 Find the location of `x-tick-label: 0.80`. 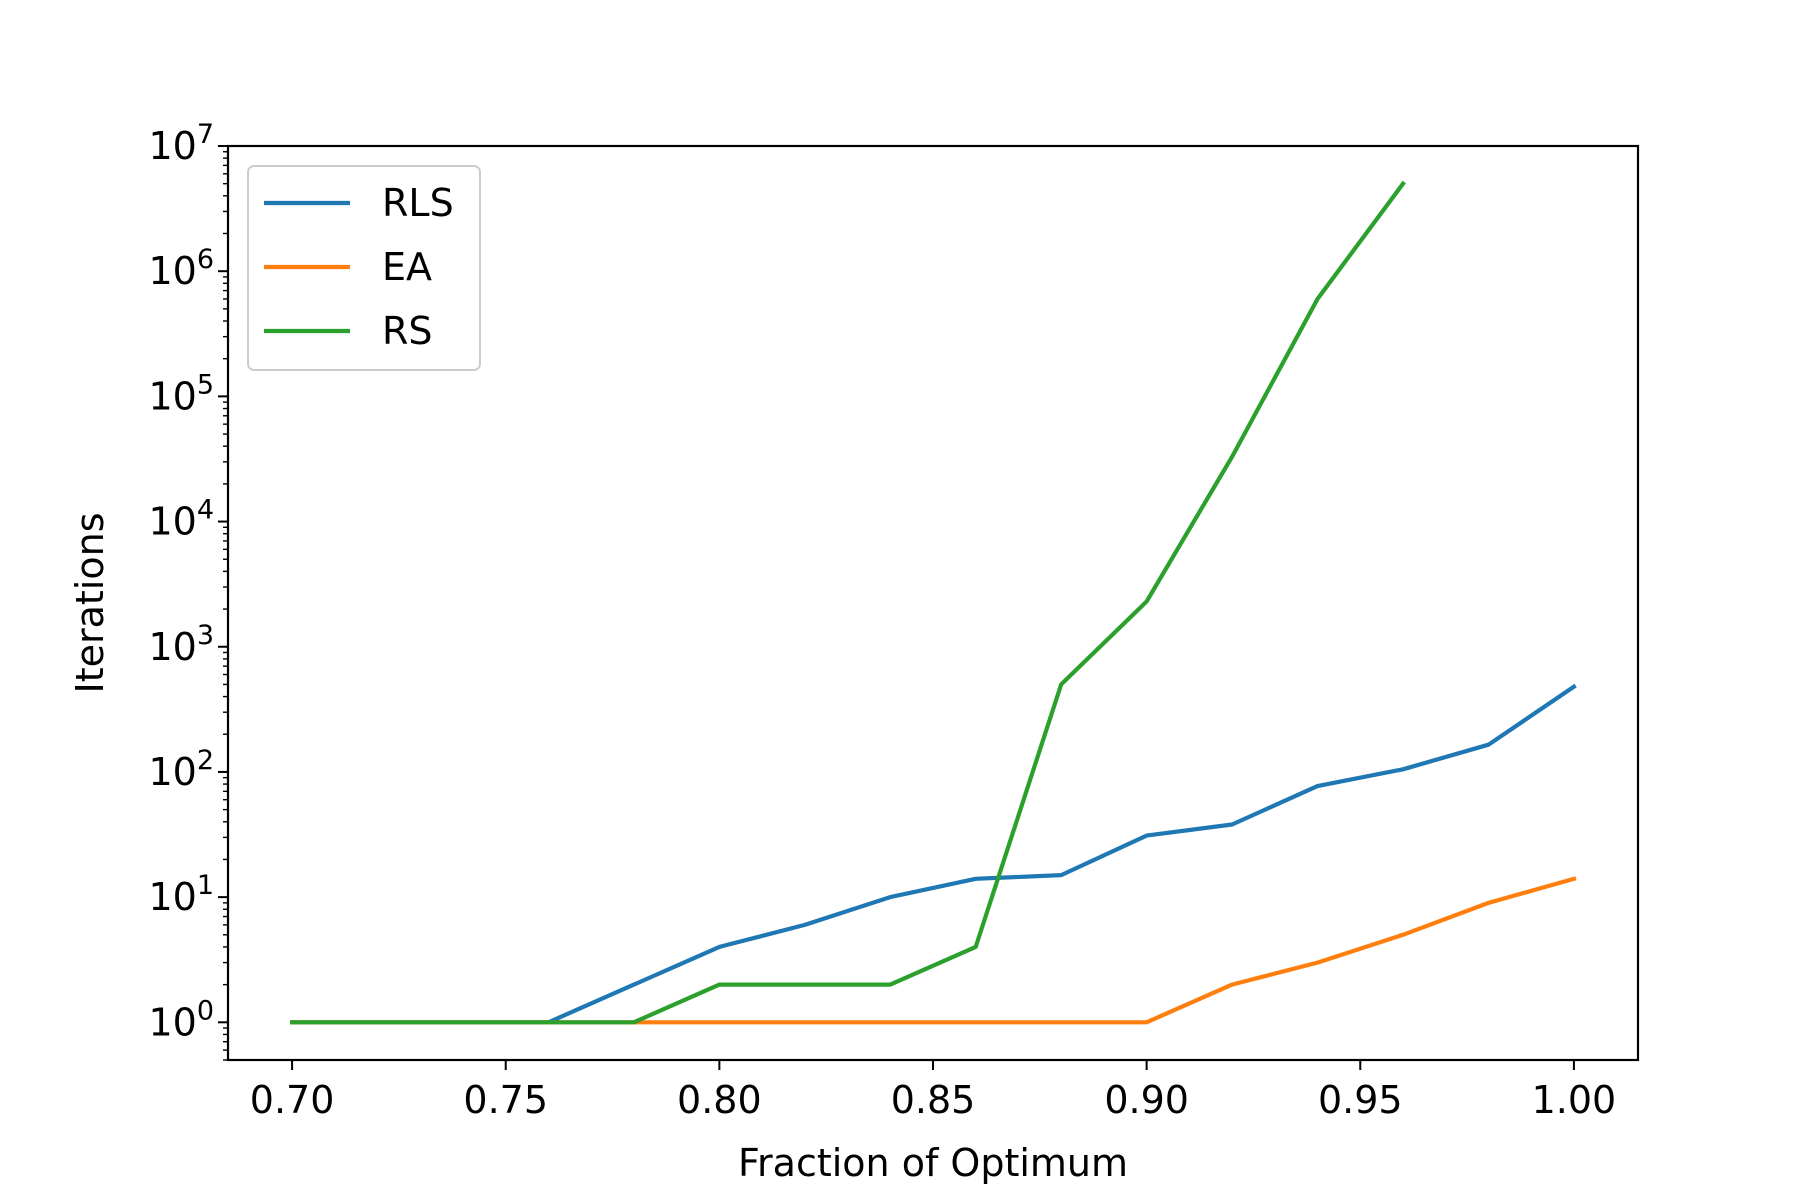

x-tick-label: 0.80 is located at coordinates (719, 1100).